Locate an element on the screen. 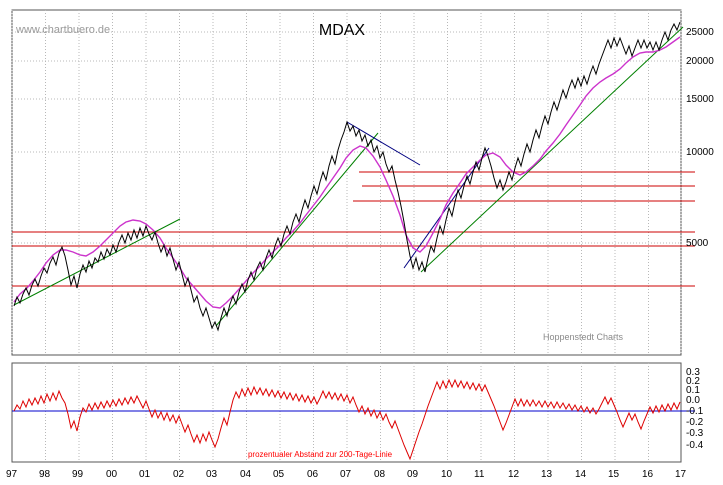  x-tick-97: 97 is located at coordinates (12, 474).